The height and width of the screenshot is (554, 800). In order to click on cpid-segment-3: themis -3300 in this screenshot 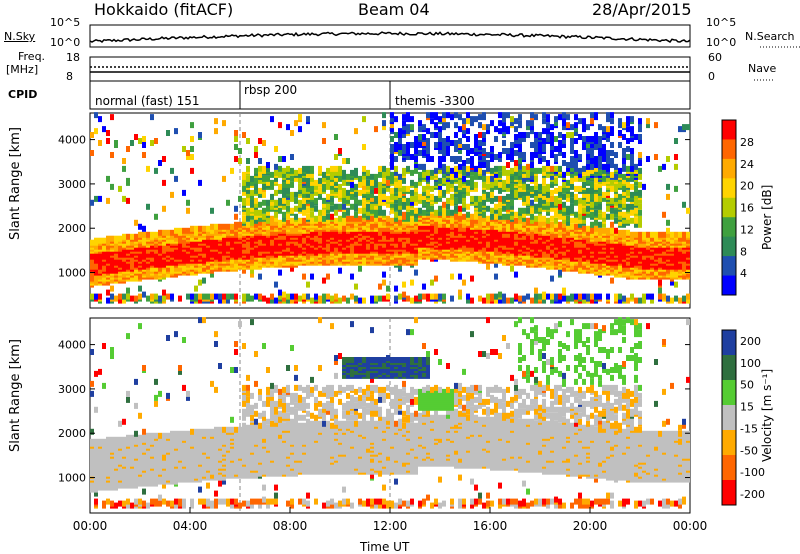, I will do `click(435, 101)`.